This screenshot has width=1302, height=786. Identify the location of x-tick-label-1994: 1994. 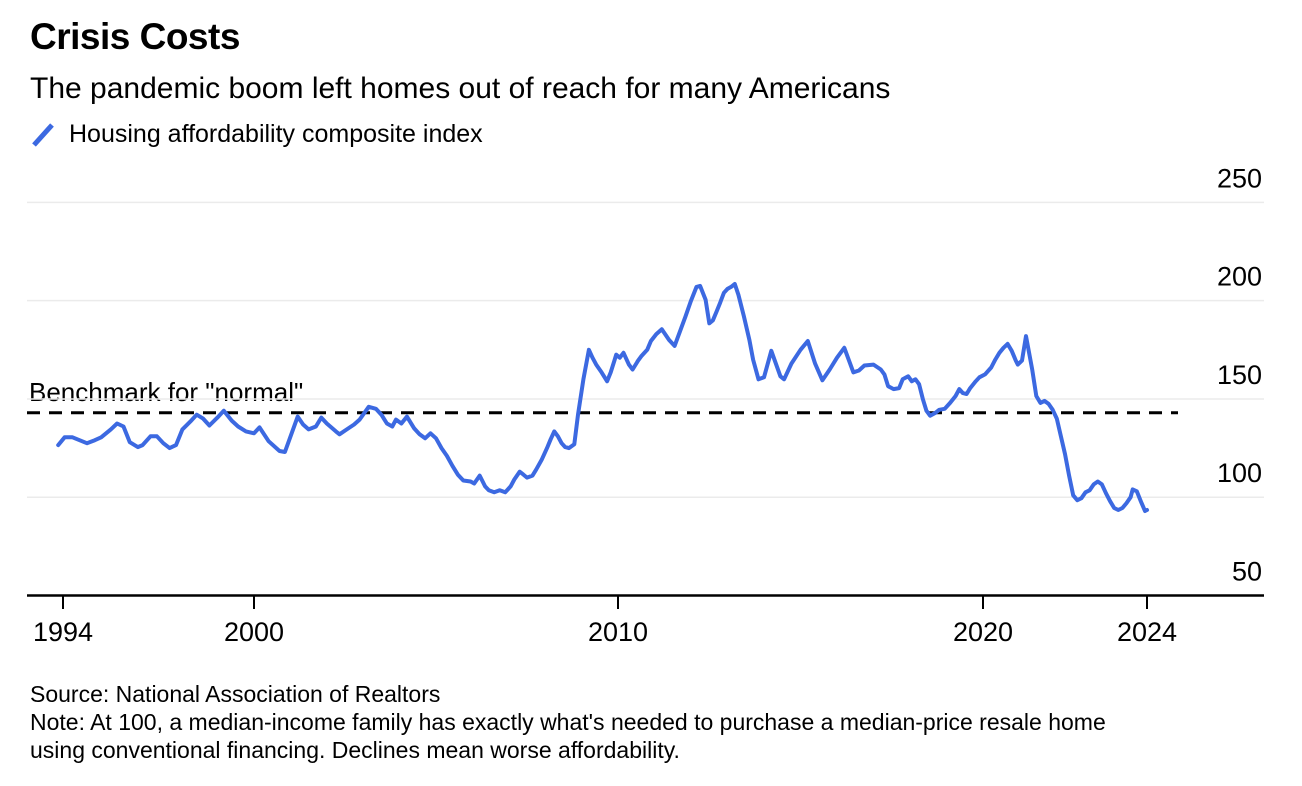
(63, 632).